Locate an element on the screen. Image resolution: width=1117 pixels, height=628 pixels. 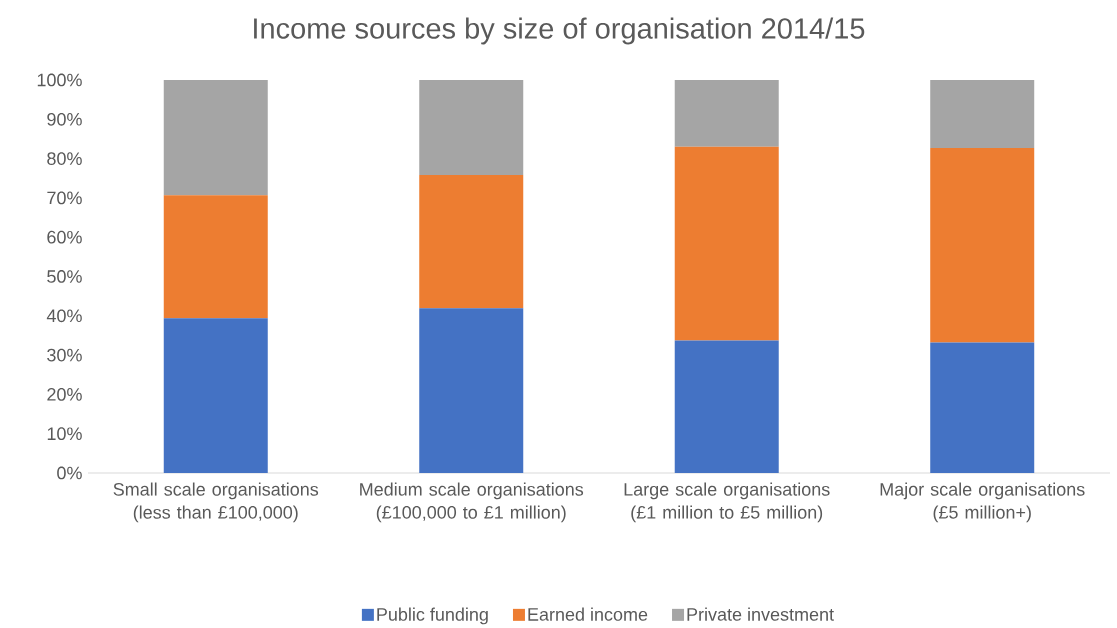
y-tick-label: 70% is located at coordinates (64, 198).